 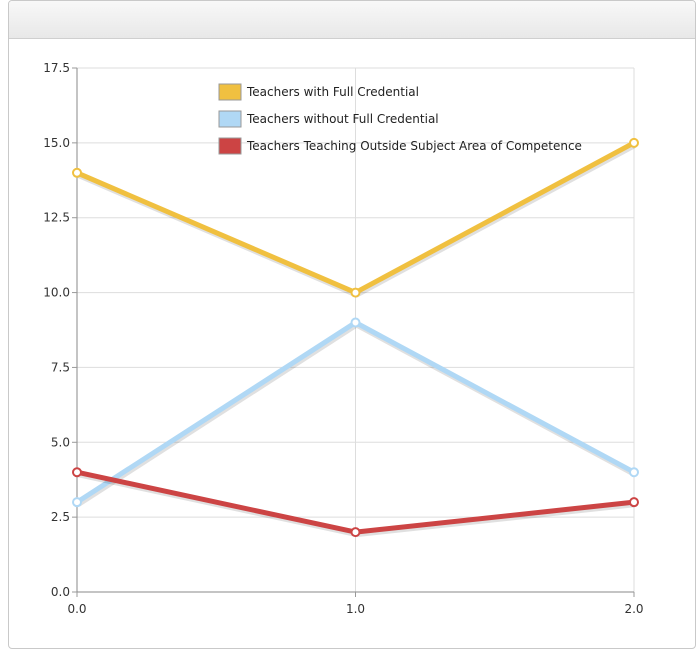 What do you see at coordinates (56, 68) in the screenshot?
I see `y-tick-label: 17.5` at bounding box center [56, 68].